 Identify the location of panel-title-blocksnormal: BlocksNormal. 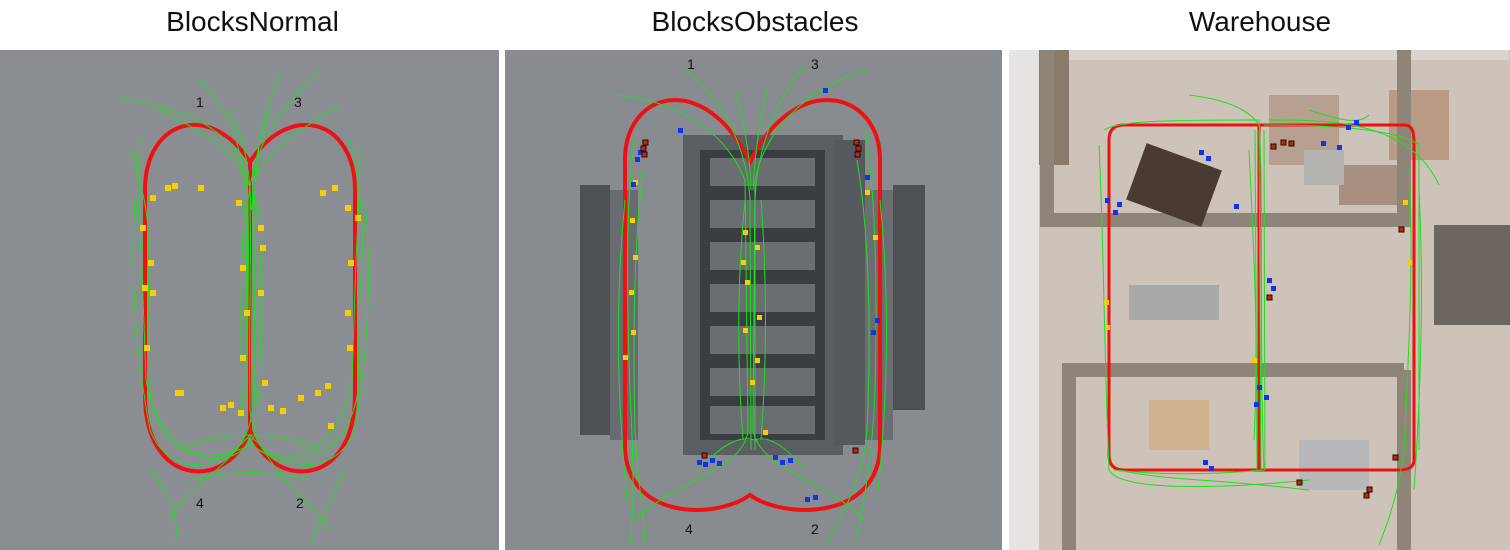
(252, 21).